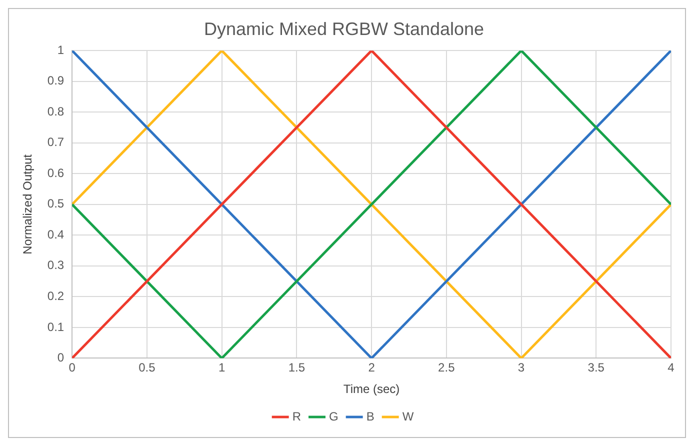  I want to click on x-tick-label: 3.5, so click(596, 367).